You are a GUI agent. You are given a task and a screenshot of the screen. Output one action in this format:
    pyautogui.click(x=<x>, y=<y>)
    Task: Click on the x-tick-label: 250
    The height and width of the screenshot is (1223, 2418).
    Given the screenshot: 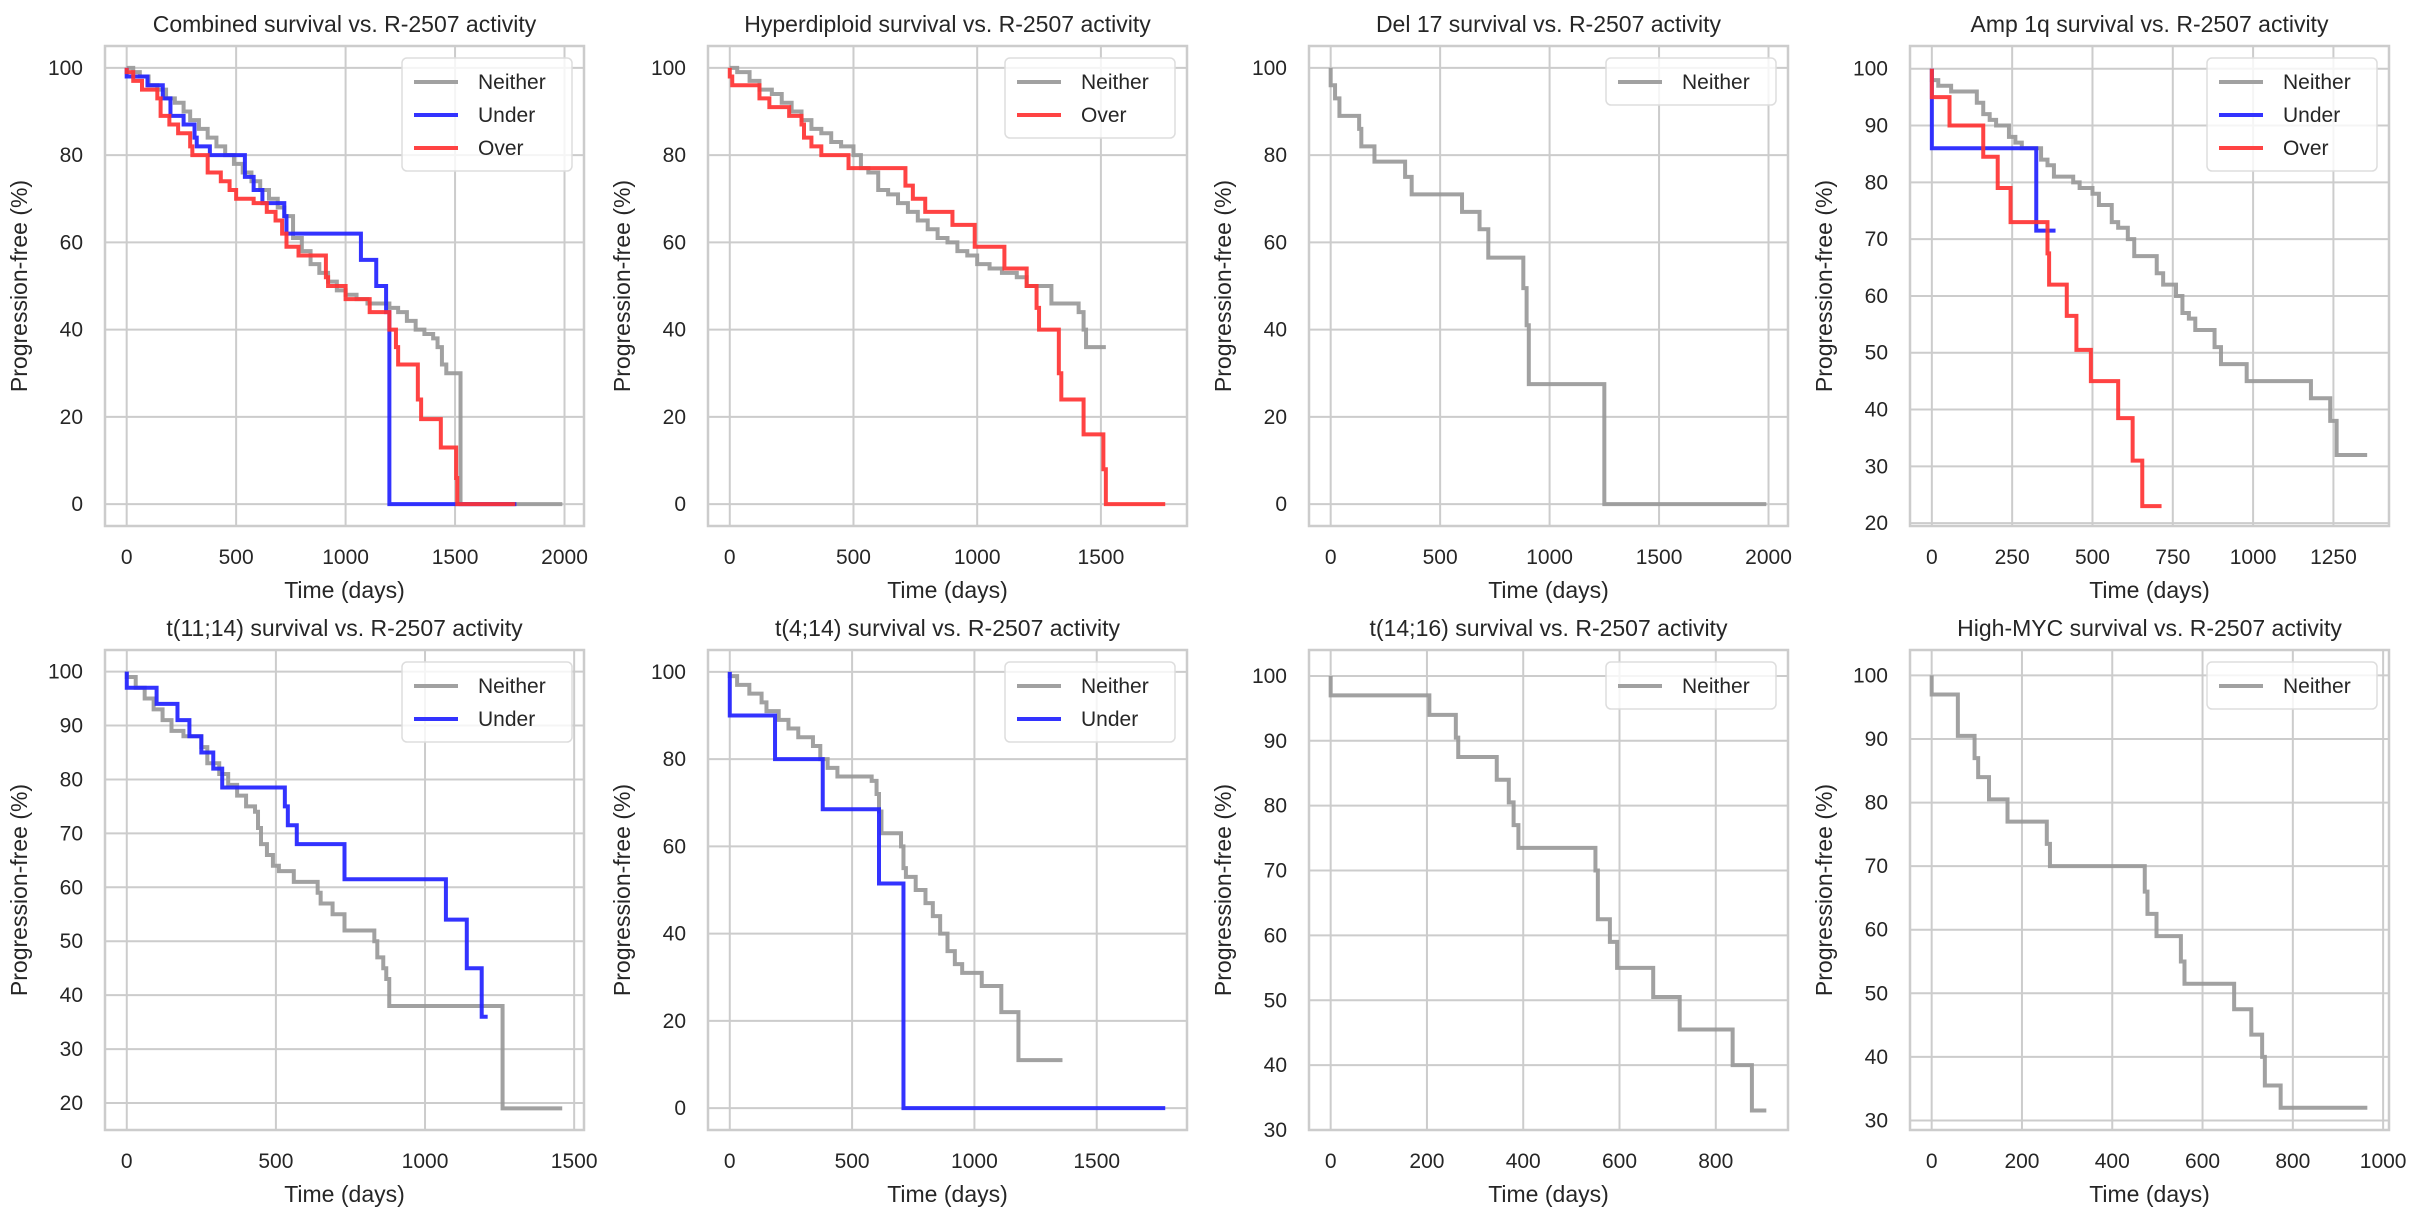 What is the action you would take?
    pyautogui.click(x=2012, y=557)
    